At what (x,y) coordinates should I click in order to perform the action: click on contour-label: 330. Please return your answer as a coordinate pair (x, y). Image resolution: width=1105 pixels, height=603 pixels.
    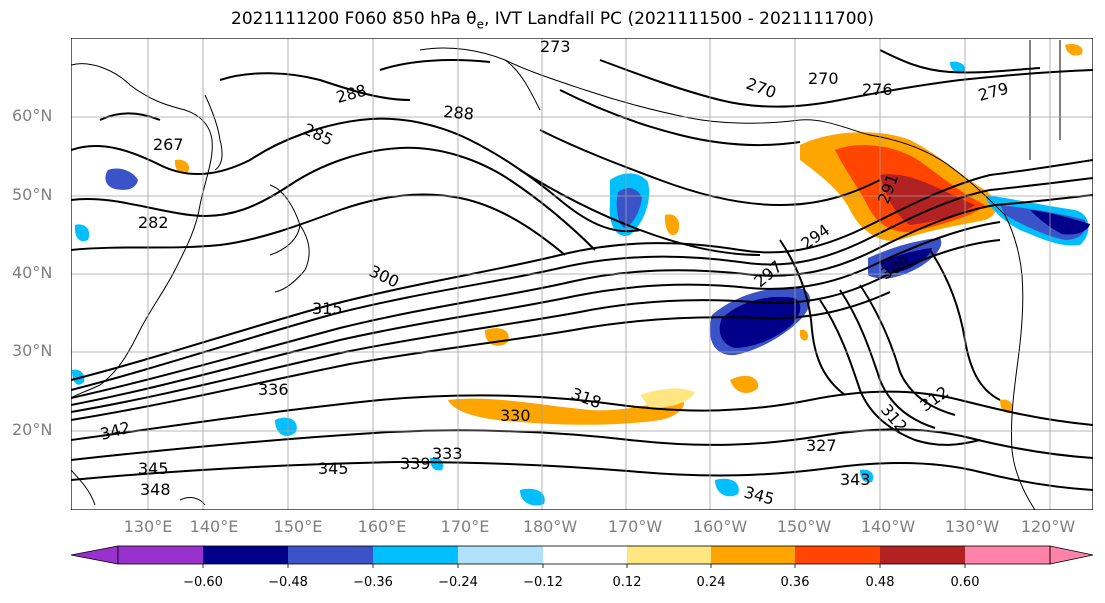
    Looking at the image, I should click on (515, 415).